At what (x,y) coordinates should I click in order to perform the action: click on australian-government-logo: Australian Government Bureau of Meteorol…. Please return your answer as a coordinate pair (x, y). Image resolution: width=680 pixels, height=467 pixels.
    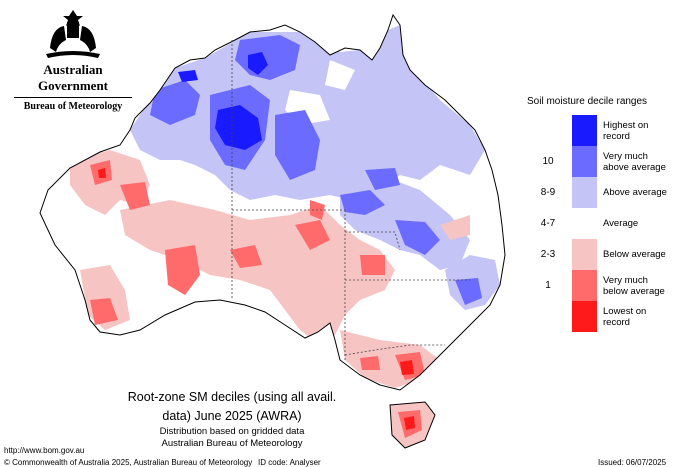
    Looking at the image, I should click on (73, 60).